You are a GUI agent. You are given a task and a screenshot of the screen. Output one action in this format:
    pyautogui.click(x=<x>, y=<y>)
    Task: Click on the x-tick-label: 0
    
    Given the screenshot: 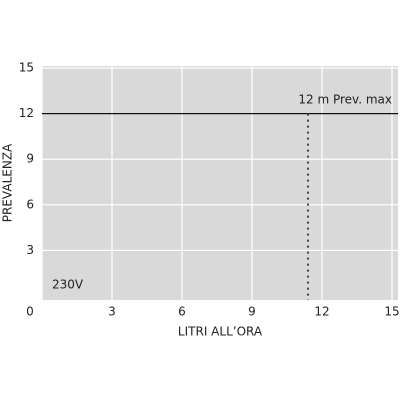 What is the action you would take?
    pyautogui.click(x=30, y=312)
    